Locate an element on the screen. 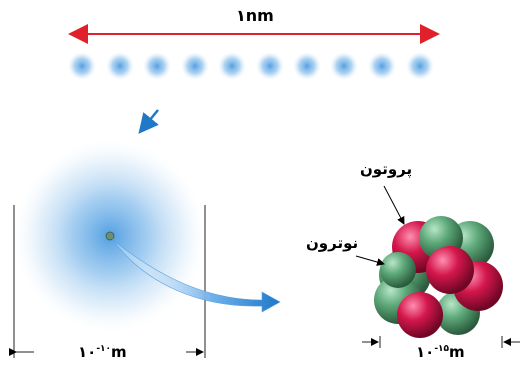 The height and width of the screenshot is (369, 527). nucleus-size-label: ۱۰-۱۵m is located at coordinates (440, 352).